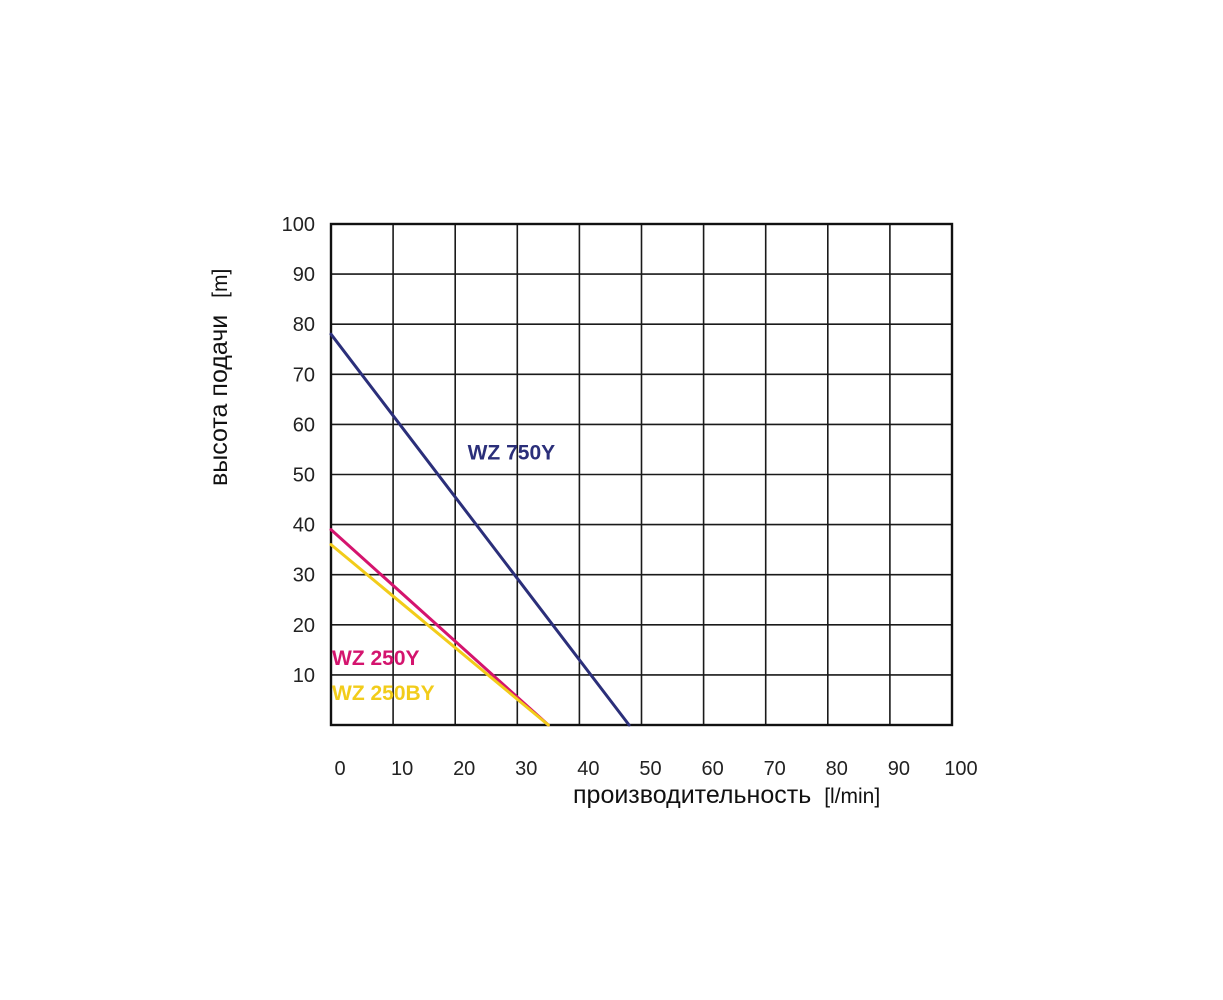 Image resolution: width=1223 pixels, height=1000 pixels. Describe the element at coordinates (220, 283) in the screenshot. I see `y-axis-unit: [m]` at that location.